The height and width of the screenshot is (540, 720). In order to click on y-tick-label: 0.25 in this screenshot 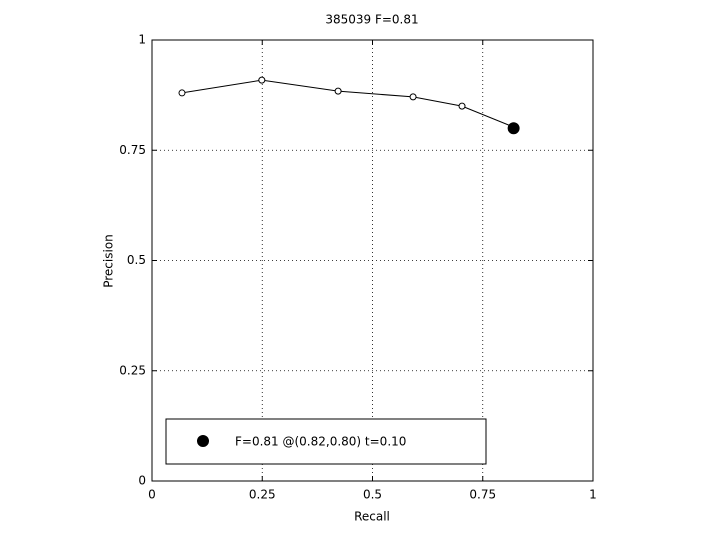, I will do `click(132, 370)`.